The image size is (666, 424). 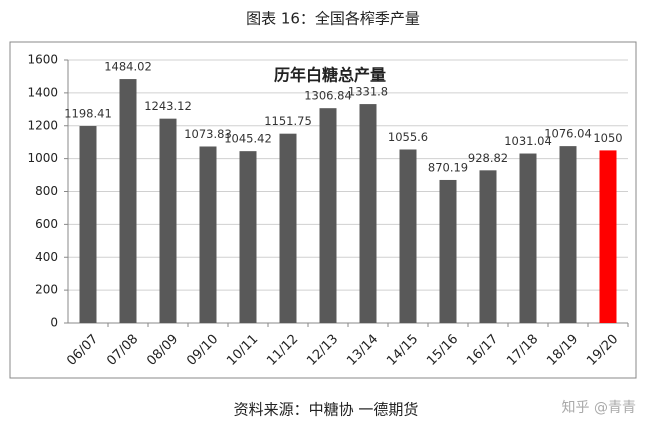 I want to click on y-tick-label: 1200, so click(x=42, y=125).